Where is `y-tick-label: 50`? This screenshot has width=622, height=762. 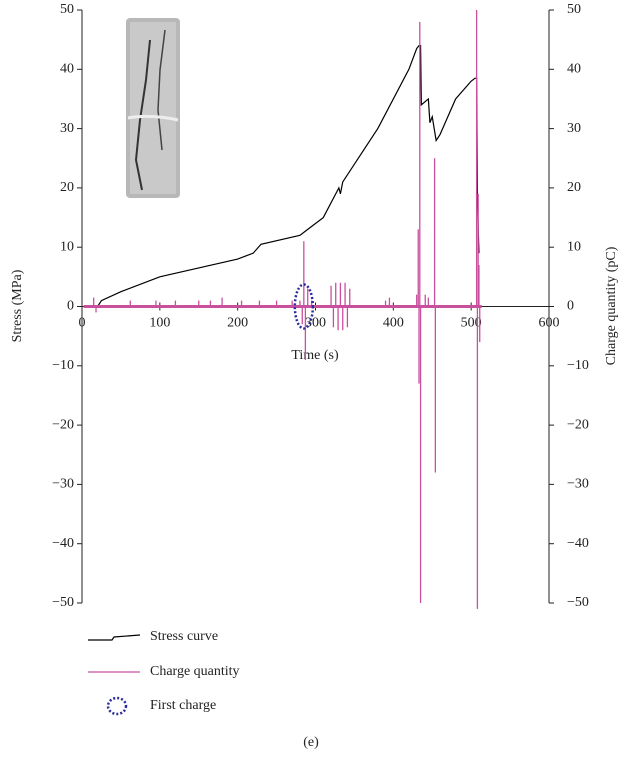
y-tick-label: 50 is located at coordinates (67, 9).